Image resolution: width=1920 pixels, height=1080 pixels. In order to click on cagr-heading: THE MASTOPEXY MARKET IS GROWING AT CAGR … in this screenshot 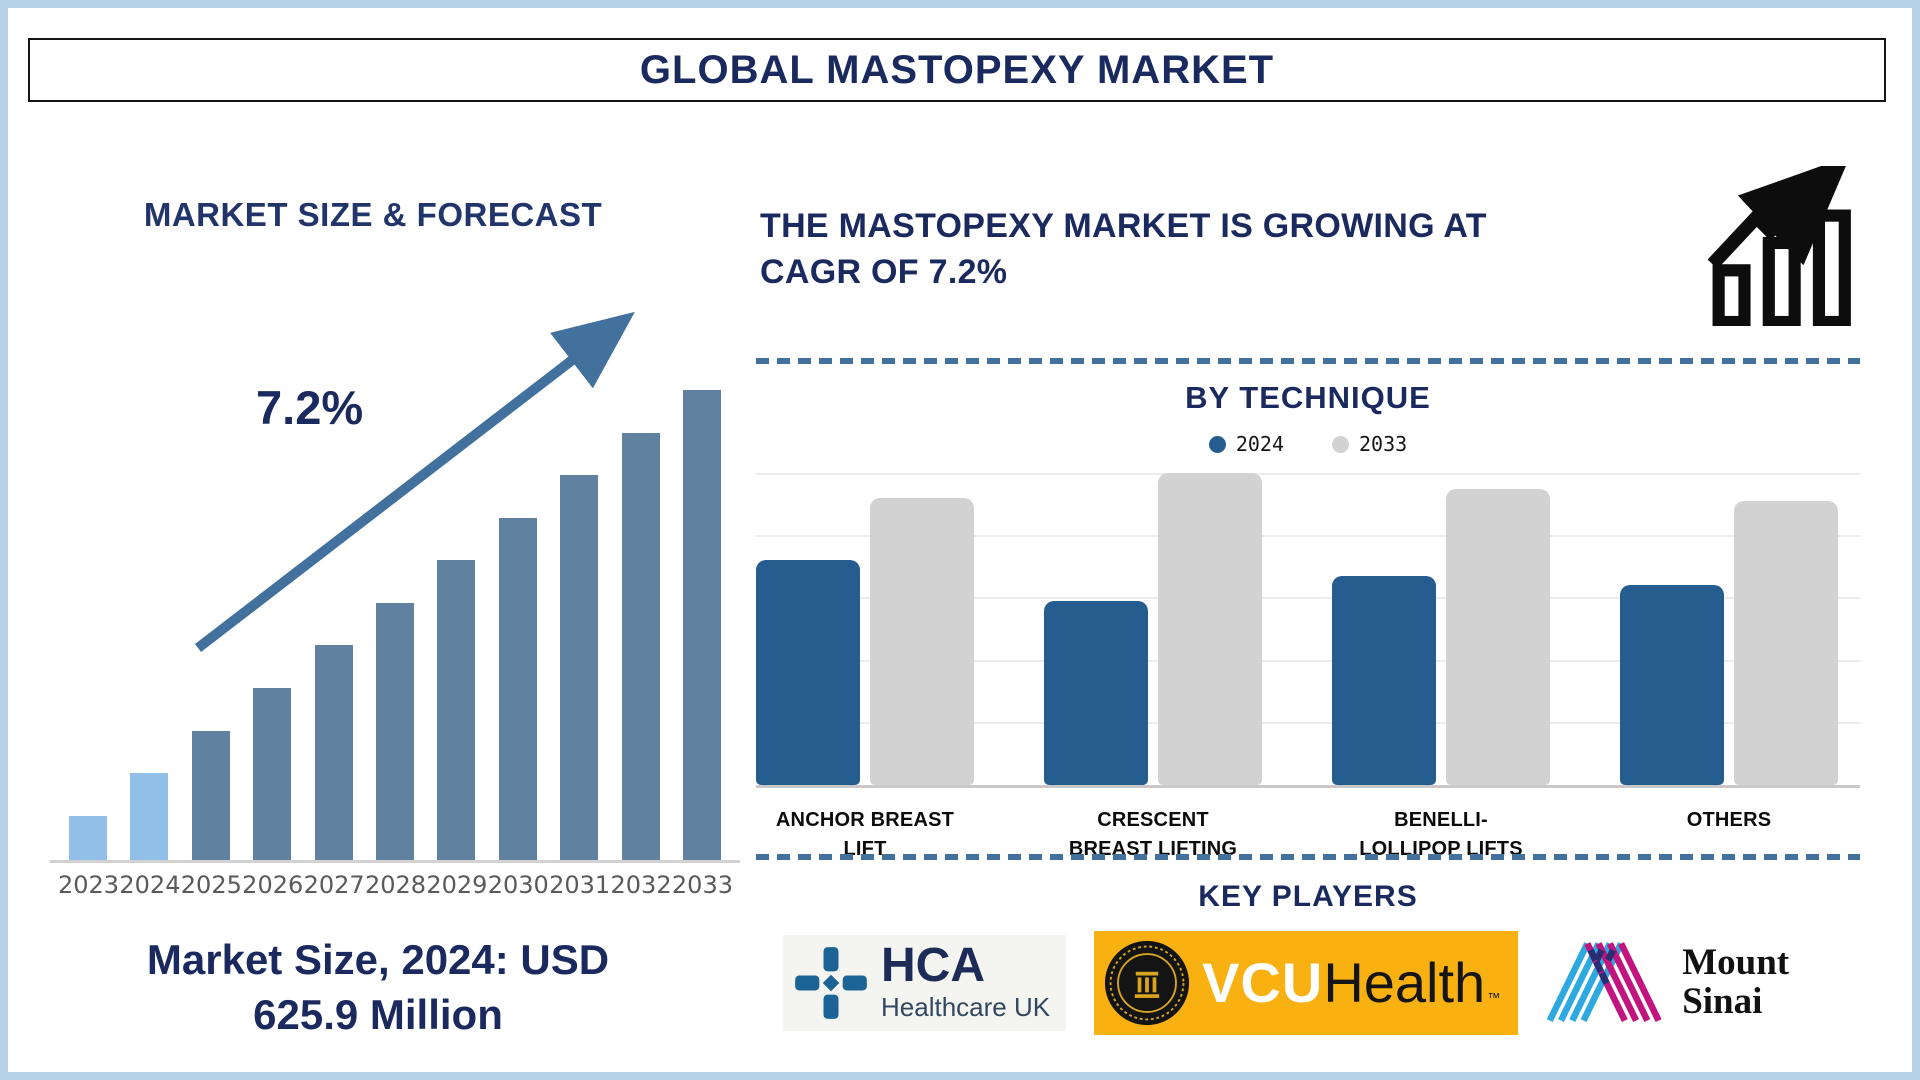, I will do `click(1230, 250)`.